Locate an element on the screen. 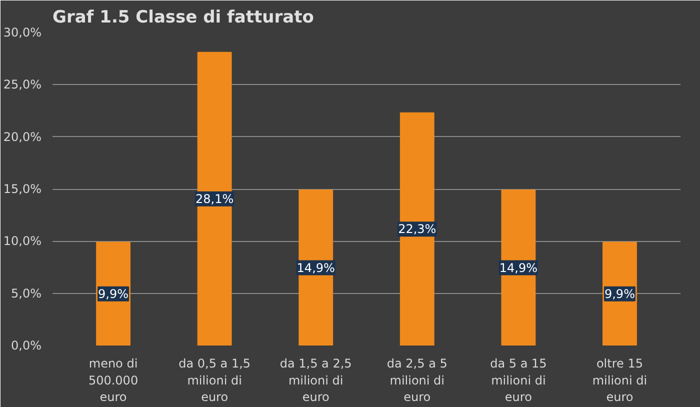  x-tick-label: oltre 15 milioni di euro is located at coordinates (620, 380).